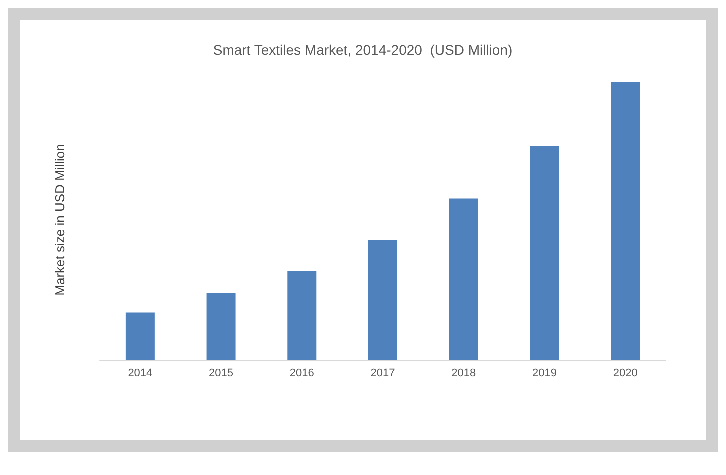  Describe the element at coordinates (464, 374) in the screenshot. I see `x-tick-label: 2018` at that location.